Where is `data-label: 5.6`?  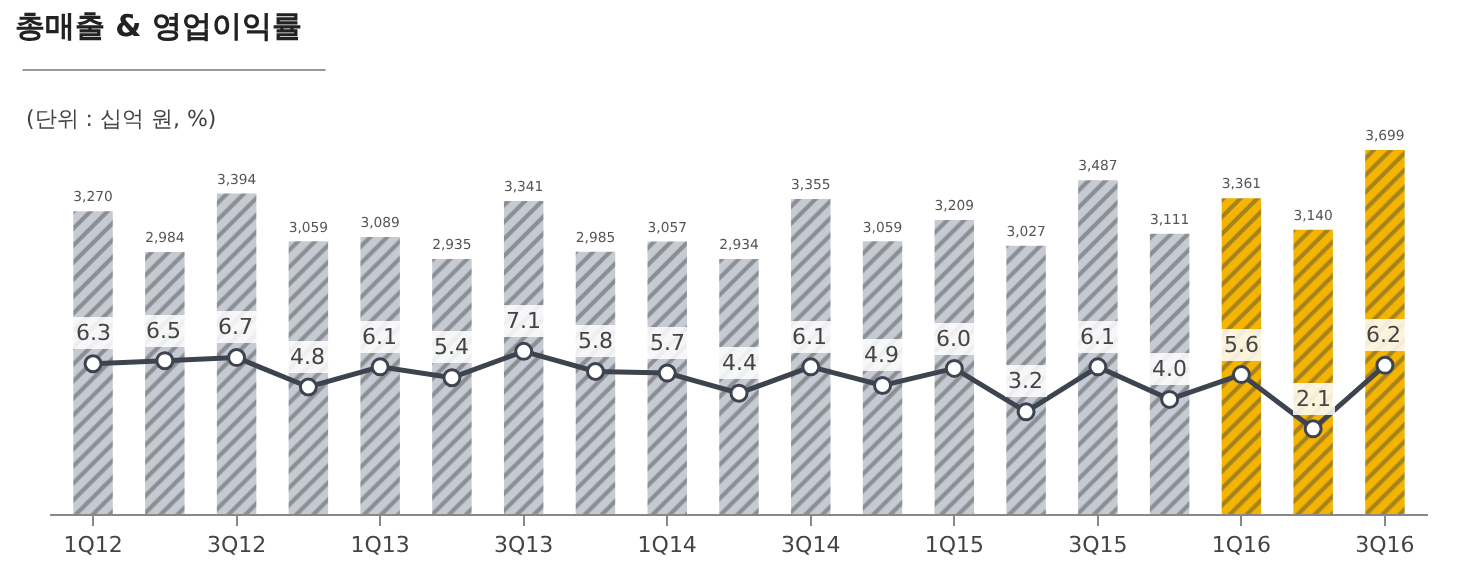 data-label: 5.6 is located at coordinates (1241, 345).